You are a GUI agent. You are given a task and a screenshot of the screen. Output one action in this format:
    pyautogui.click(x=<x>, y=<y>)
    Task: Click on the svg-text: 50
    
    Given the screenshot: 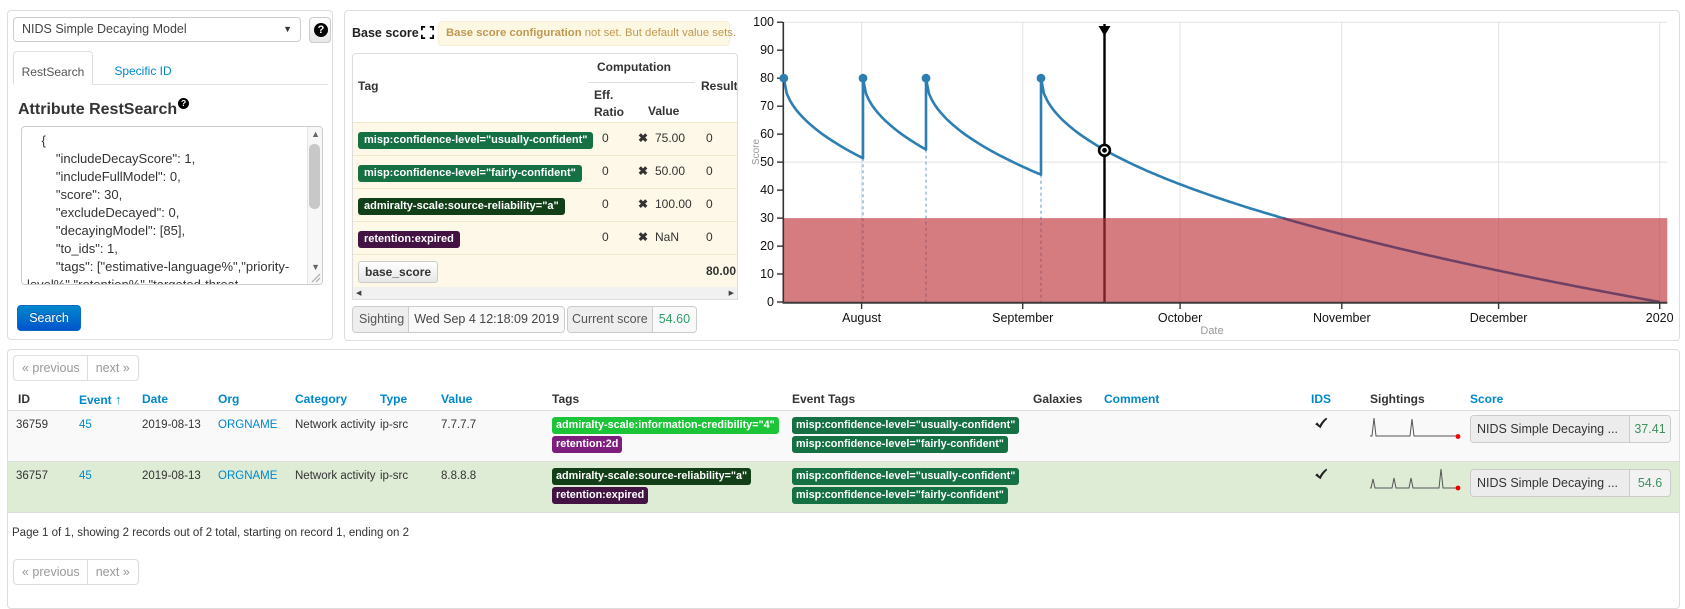 What is the action you would take?
    pyautogui.click(x=767, y=162)
    